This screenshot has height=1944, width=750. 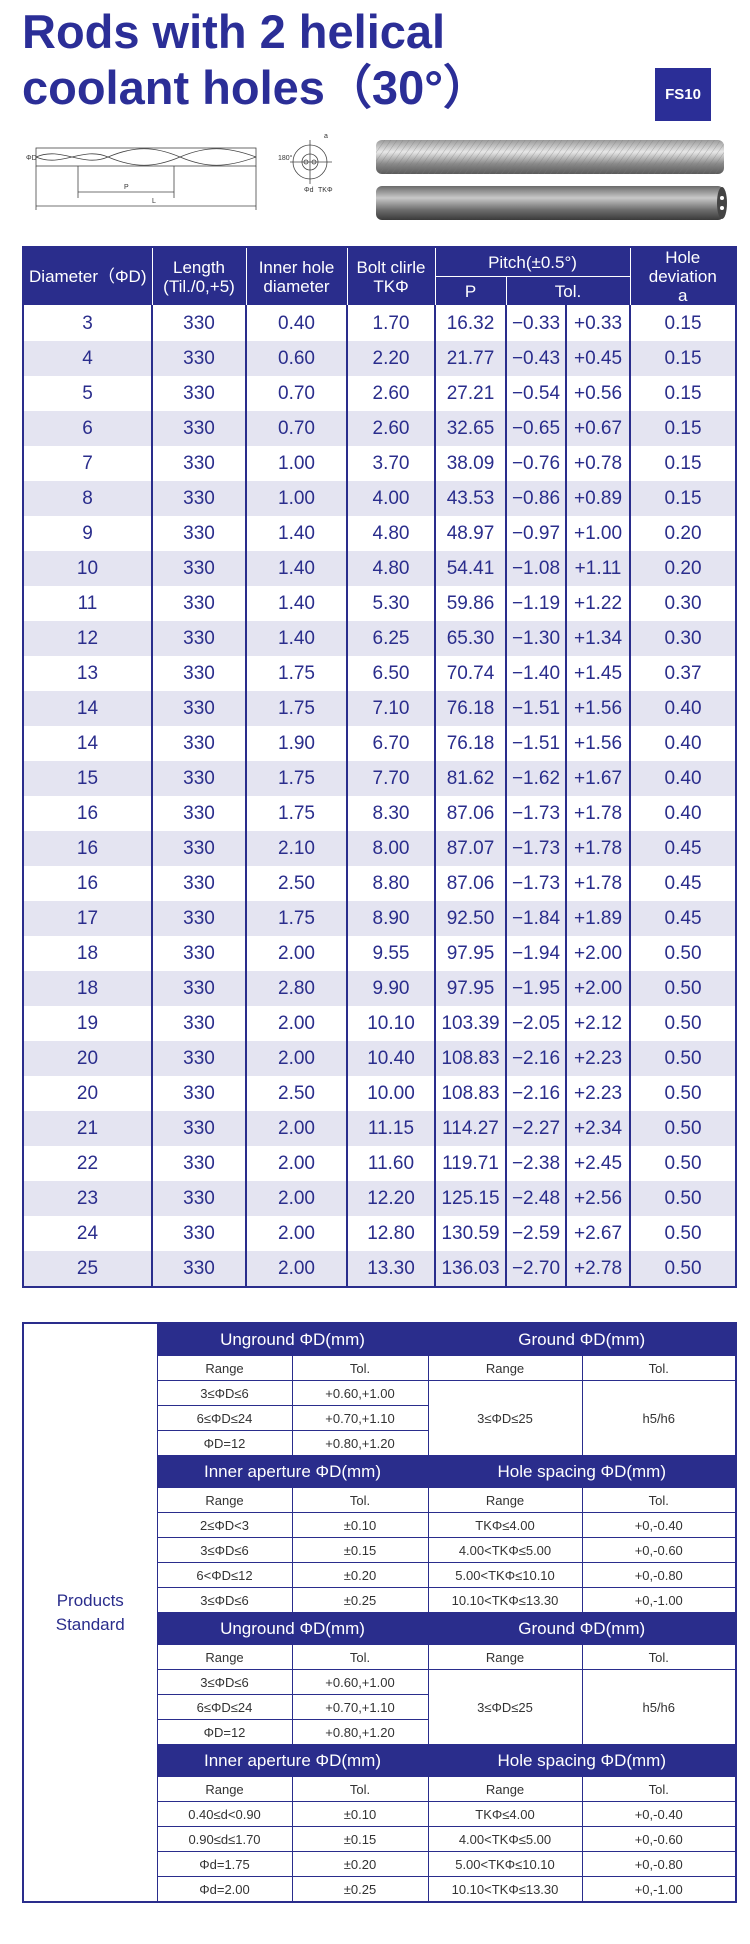 What do you see at coordinates (380, 638) in the screenshot?
I see `table-row: 12 330 1.40 6.25 65.30 −1.30 +1.34 0.30` at bounding box center [380, 638].